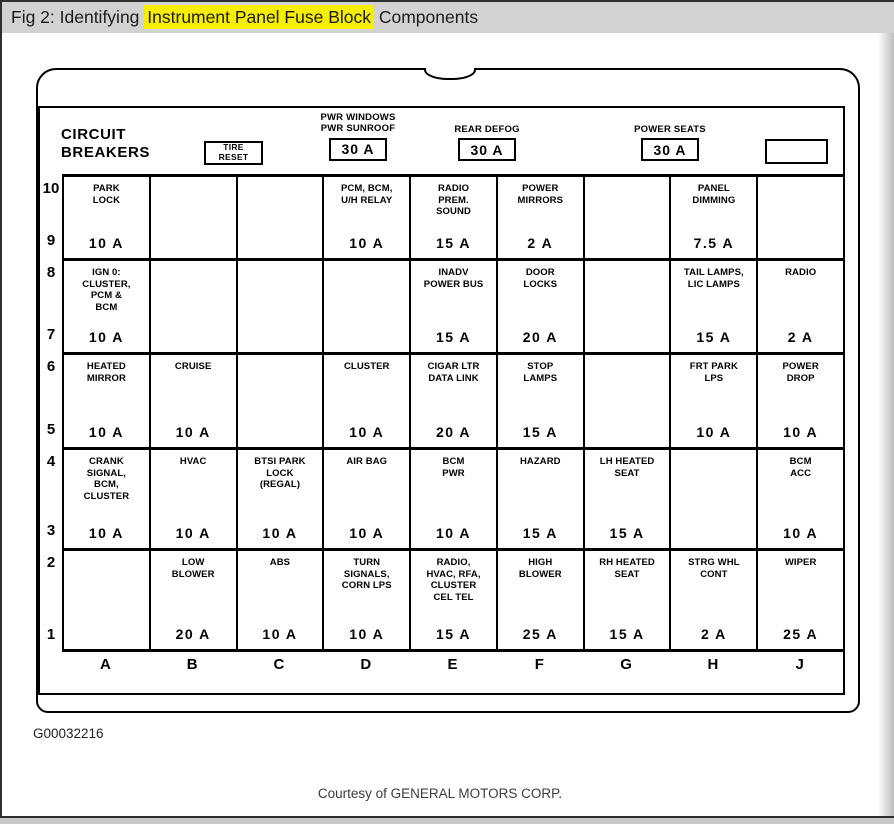  I want to click on fuse-label: HAZARD, so click(540, 461).